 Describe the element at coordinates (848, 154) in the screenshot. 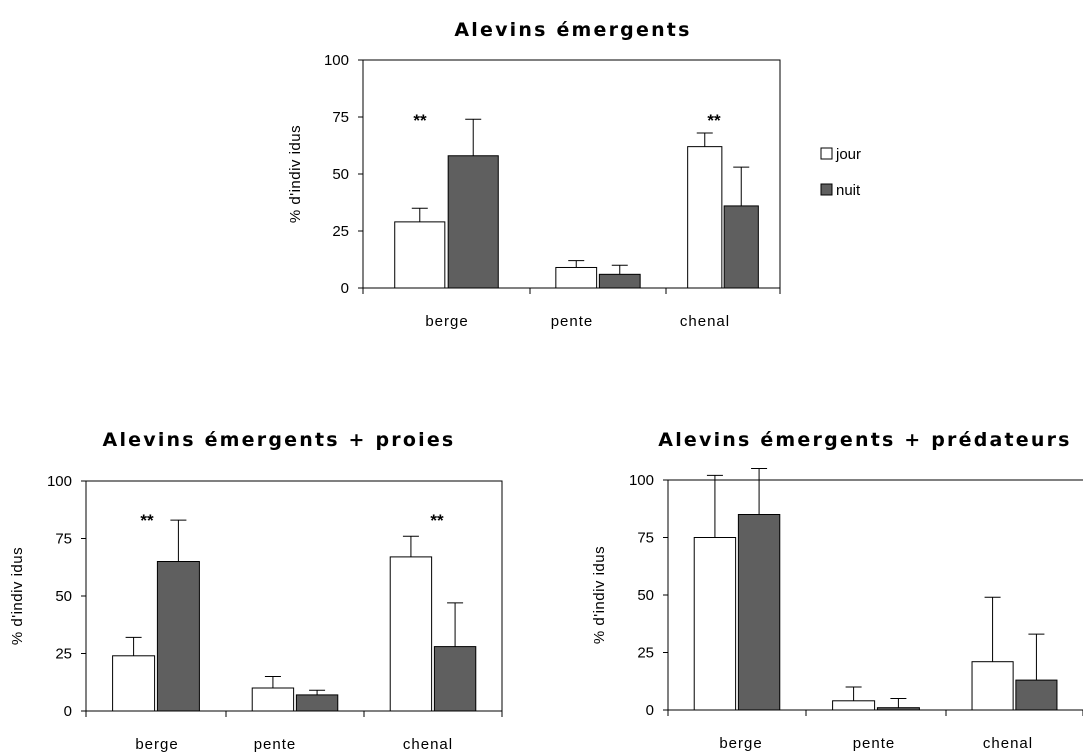

I see `legend-label-jour: jour` at that location.